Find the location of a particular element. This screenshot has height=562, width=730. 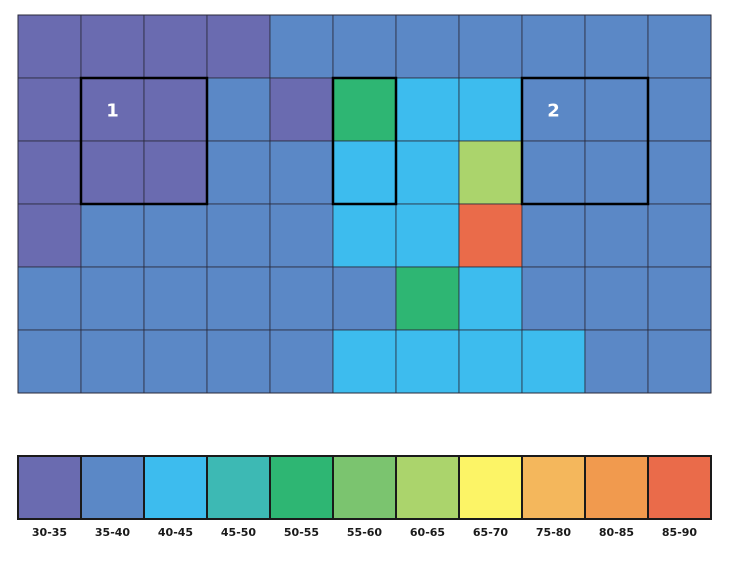

heatmap-cell-r2-c8 is located at coordinates (553, 172).